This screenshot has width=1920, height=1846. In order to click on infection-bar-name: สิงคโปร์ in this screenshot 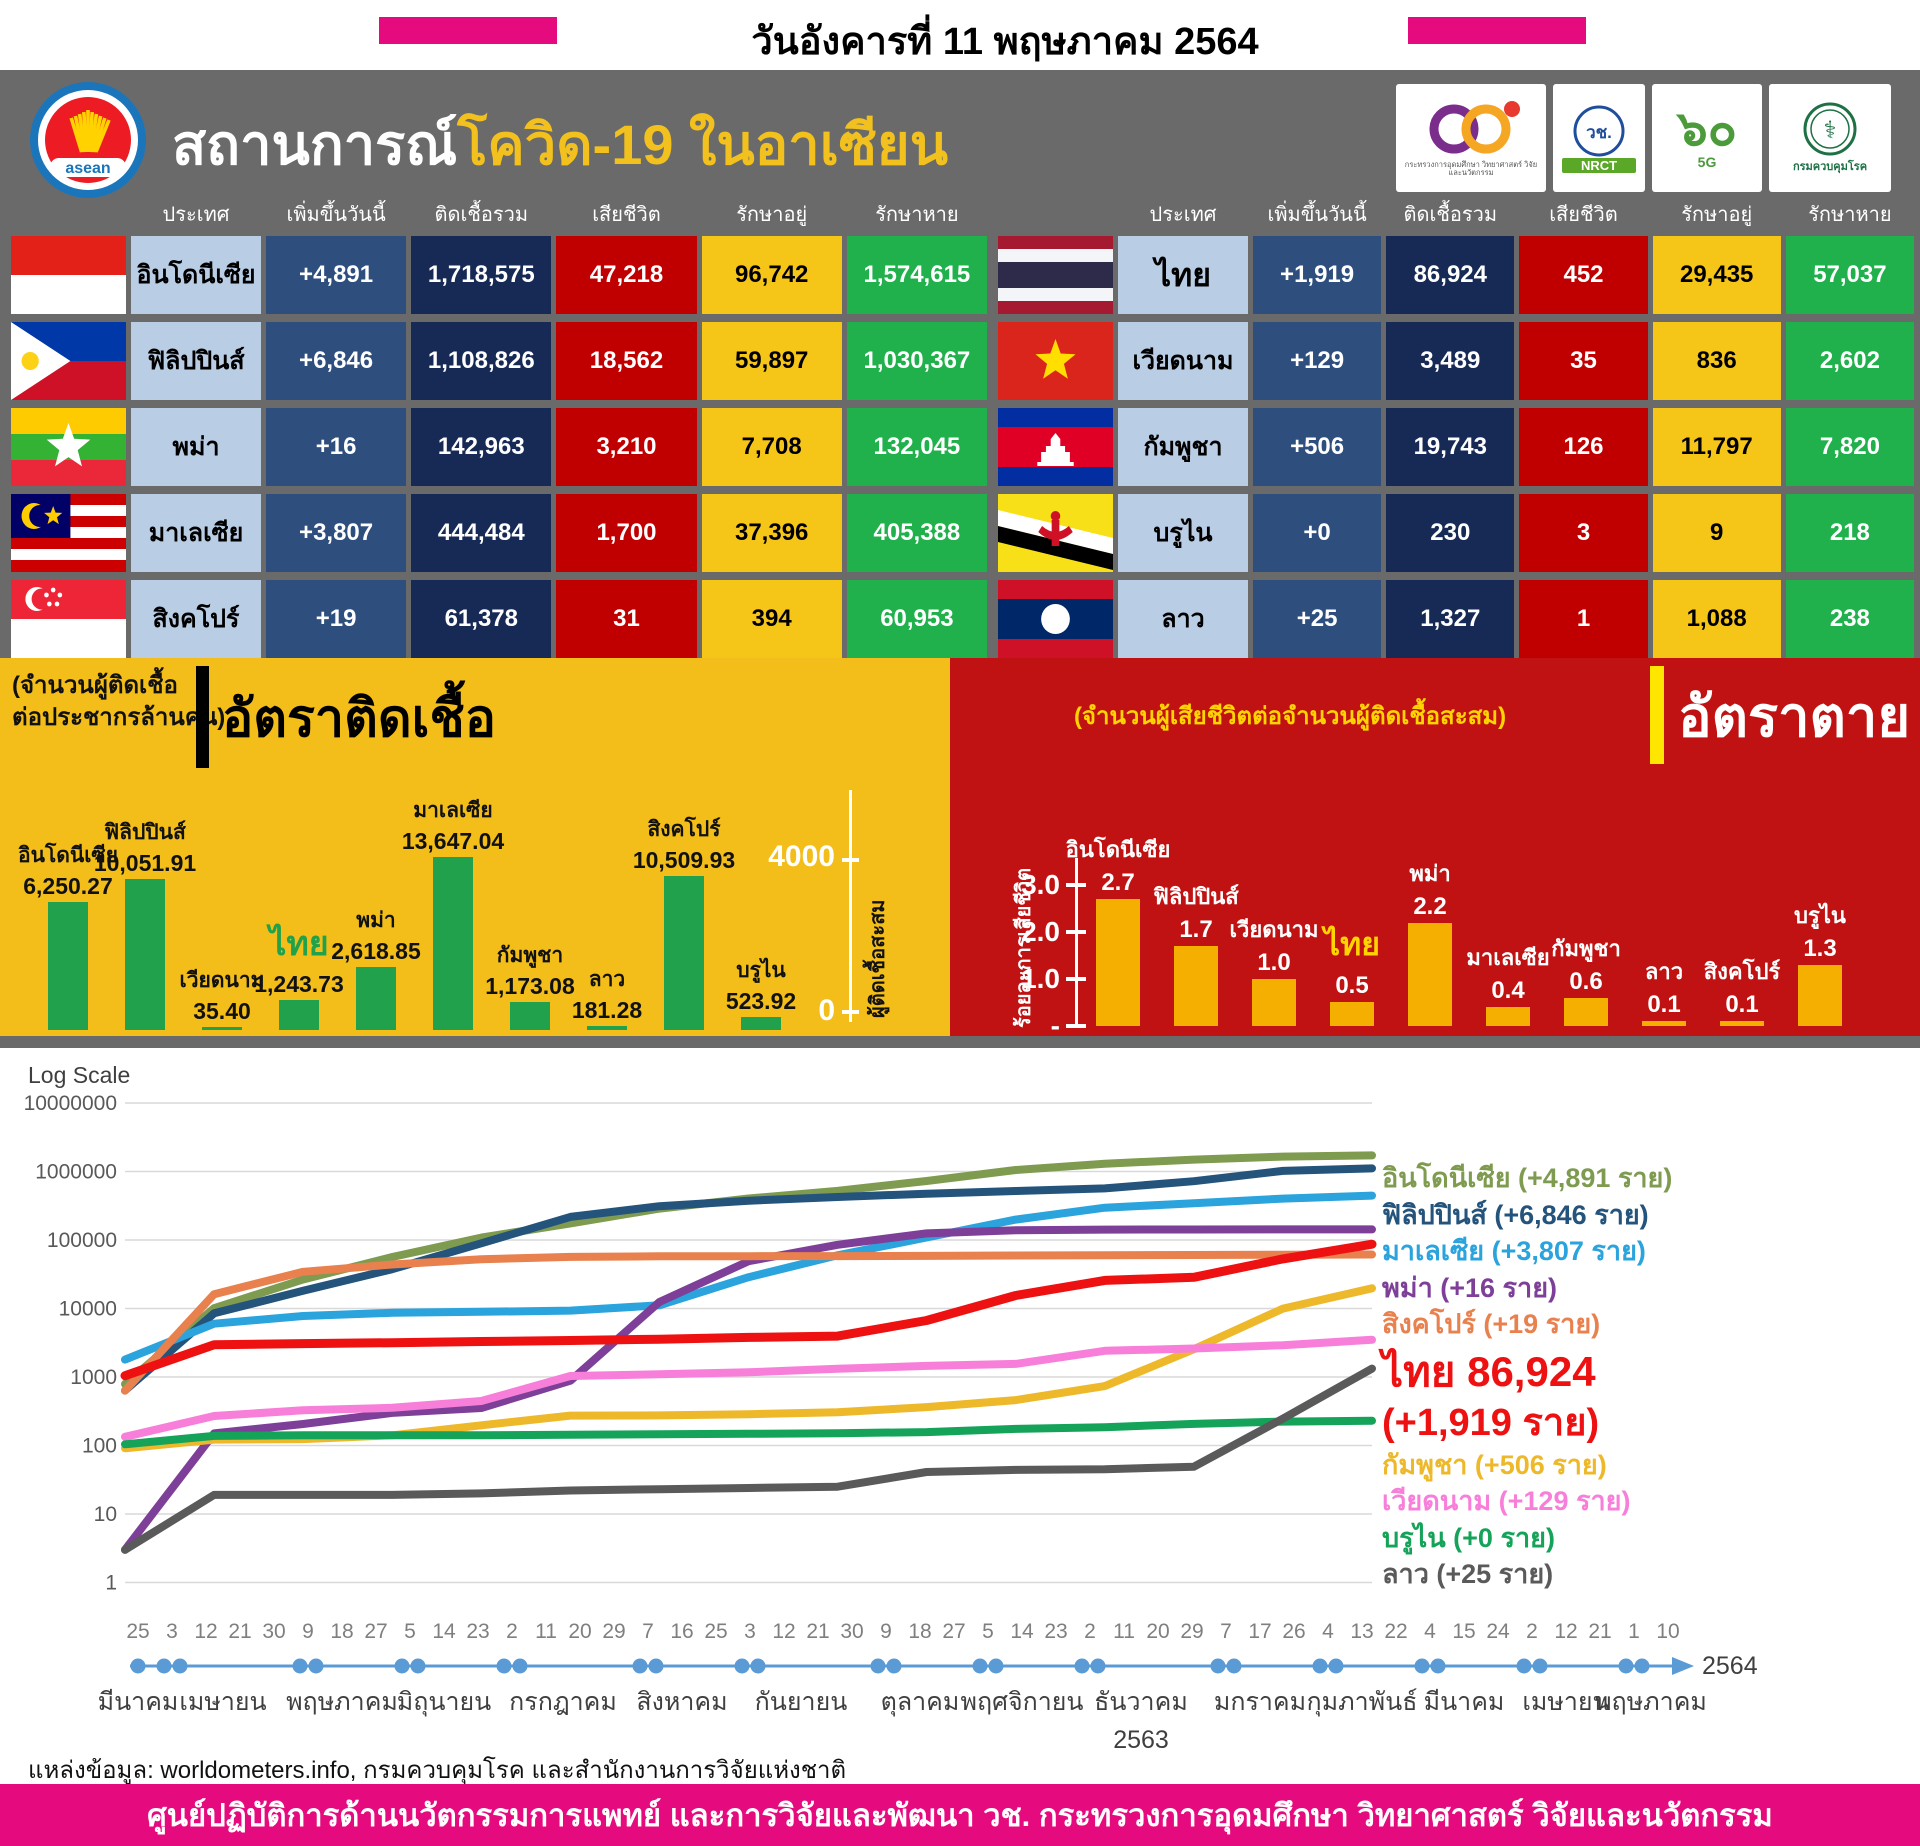, I will do `click(684, 829)`.